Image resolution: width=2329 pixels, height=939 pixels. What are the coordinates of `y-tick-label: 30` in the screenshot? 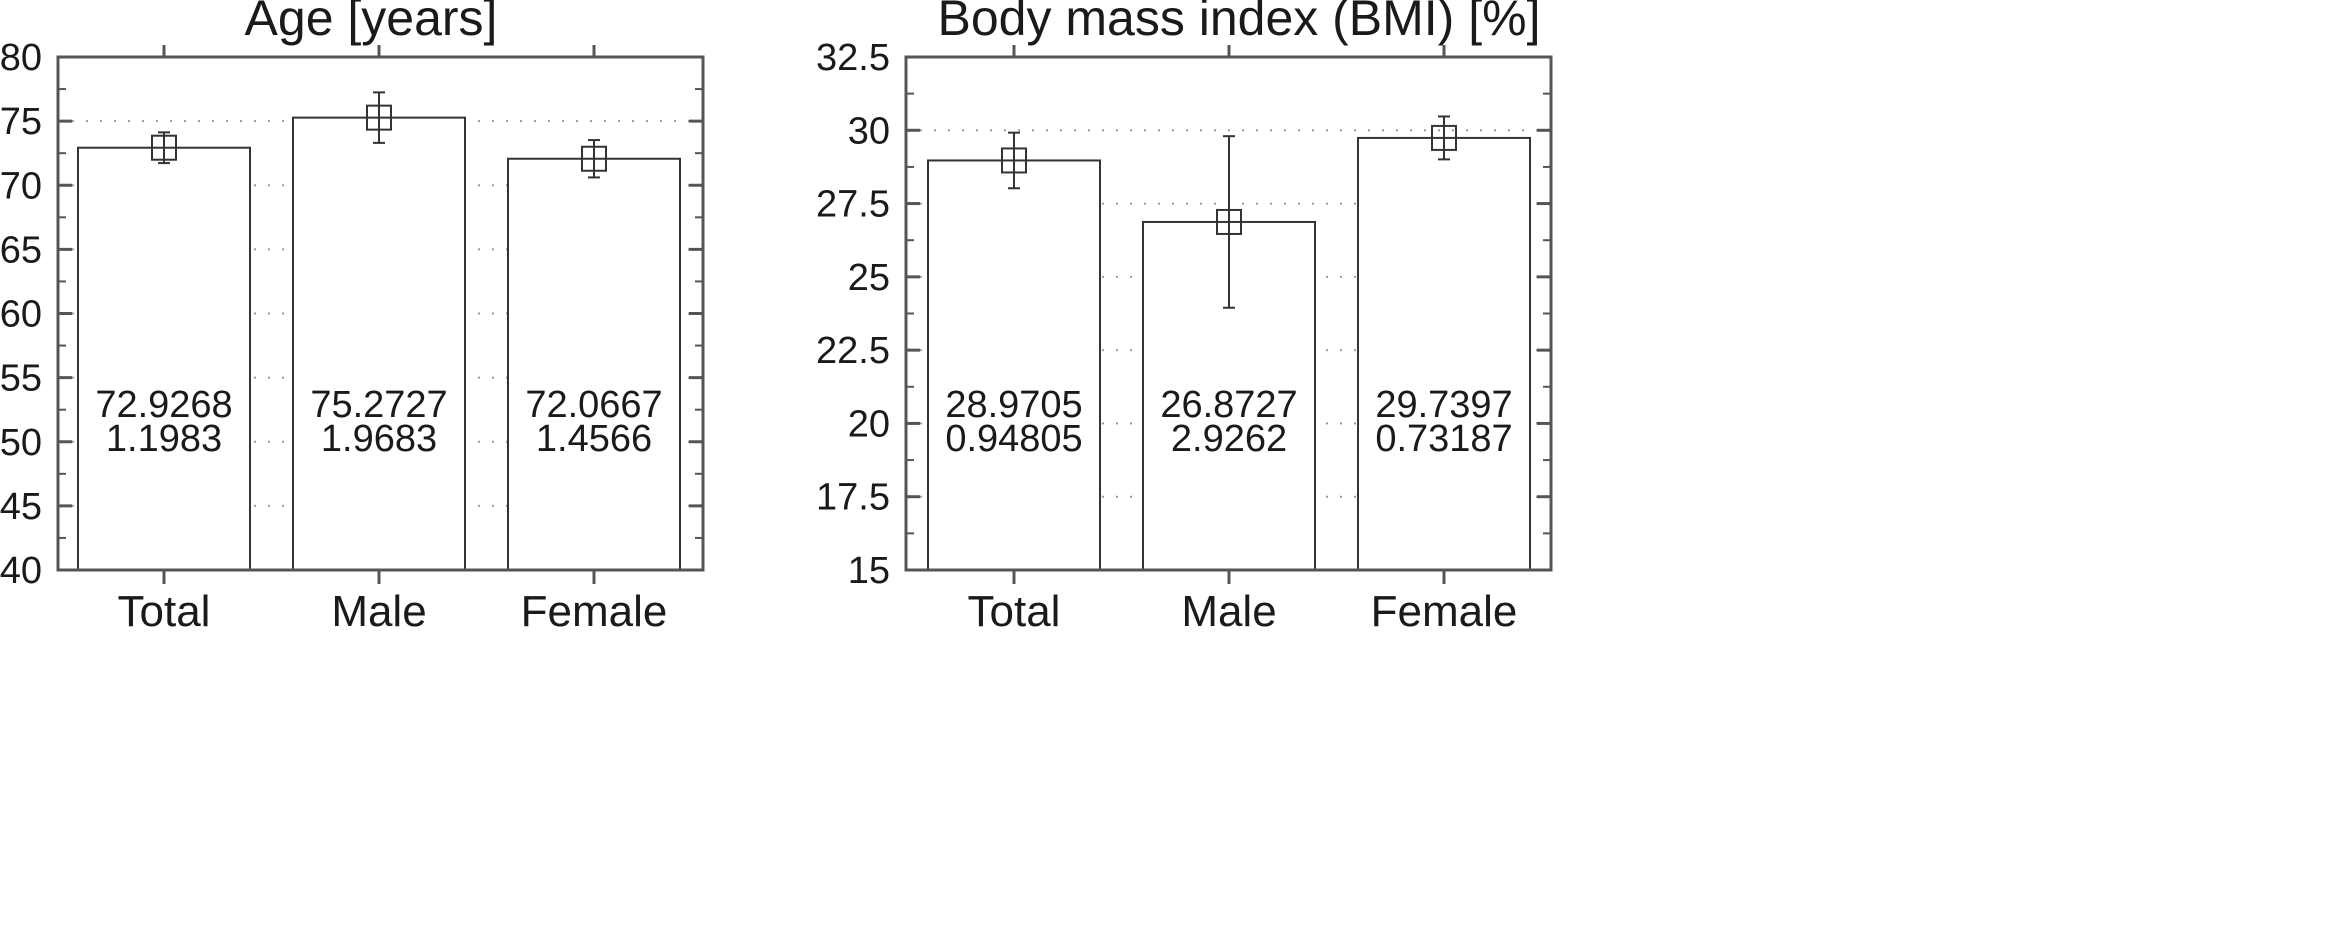 It's located at (869, 131).